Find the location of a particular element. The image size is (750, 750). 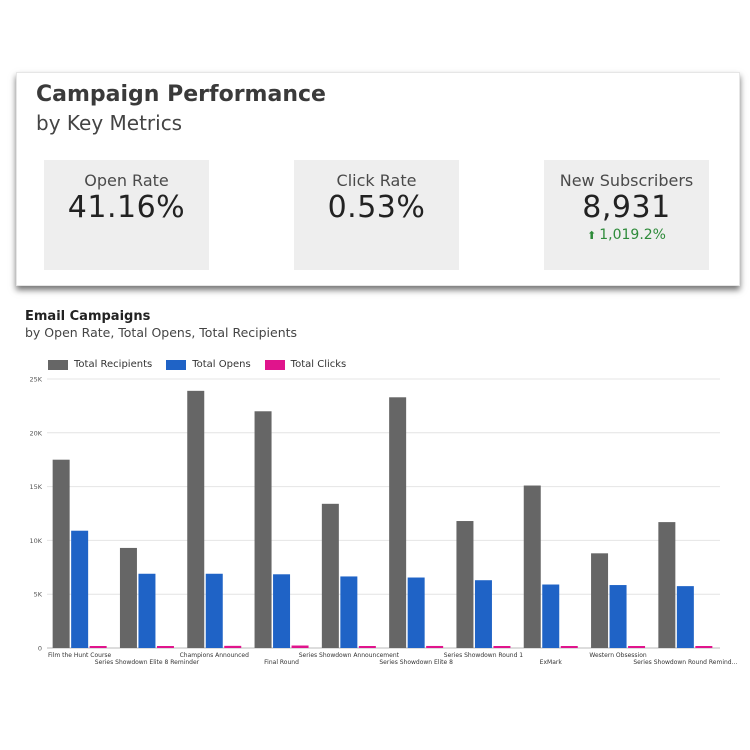

kpi-delta: ⬆ 1,019.2% is located at coordinates (626, 235).